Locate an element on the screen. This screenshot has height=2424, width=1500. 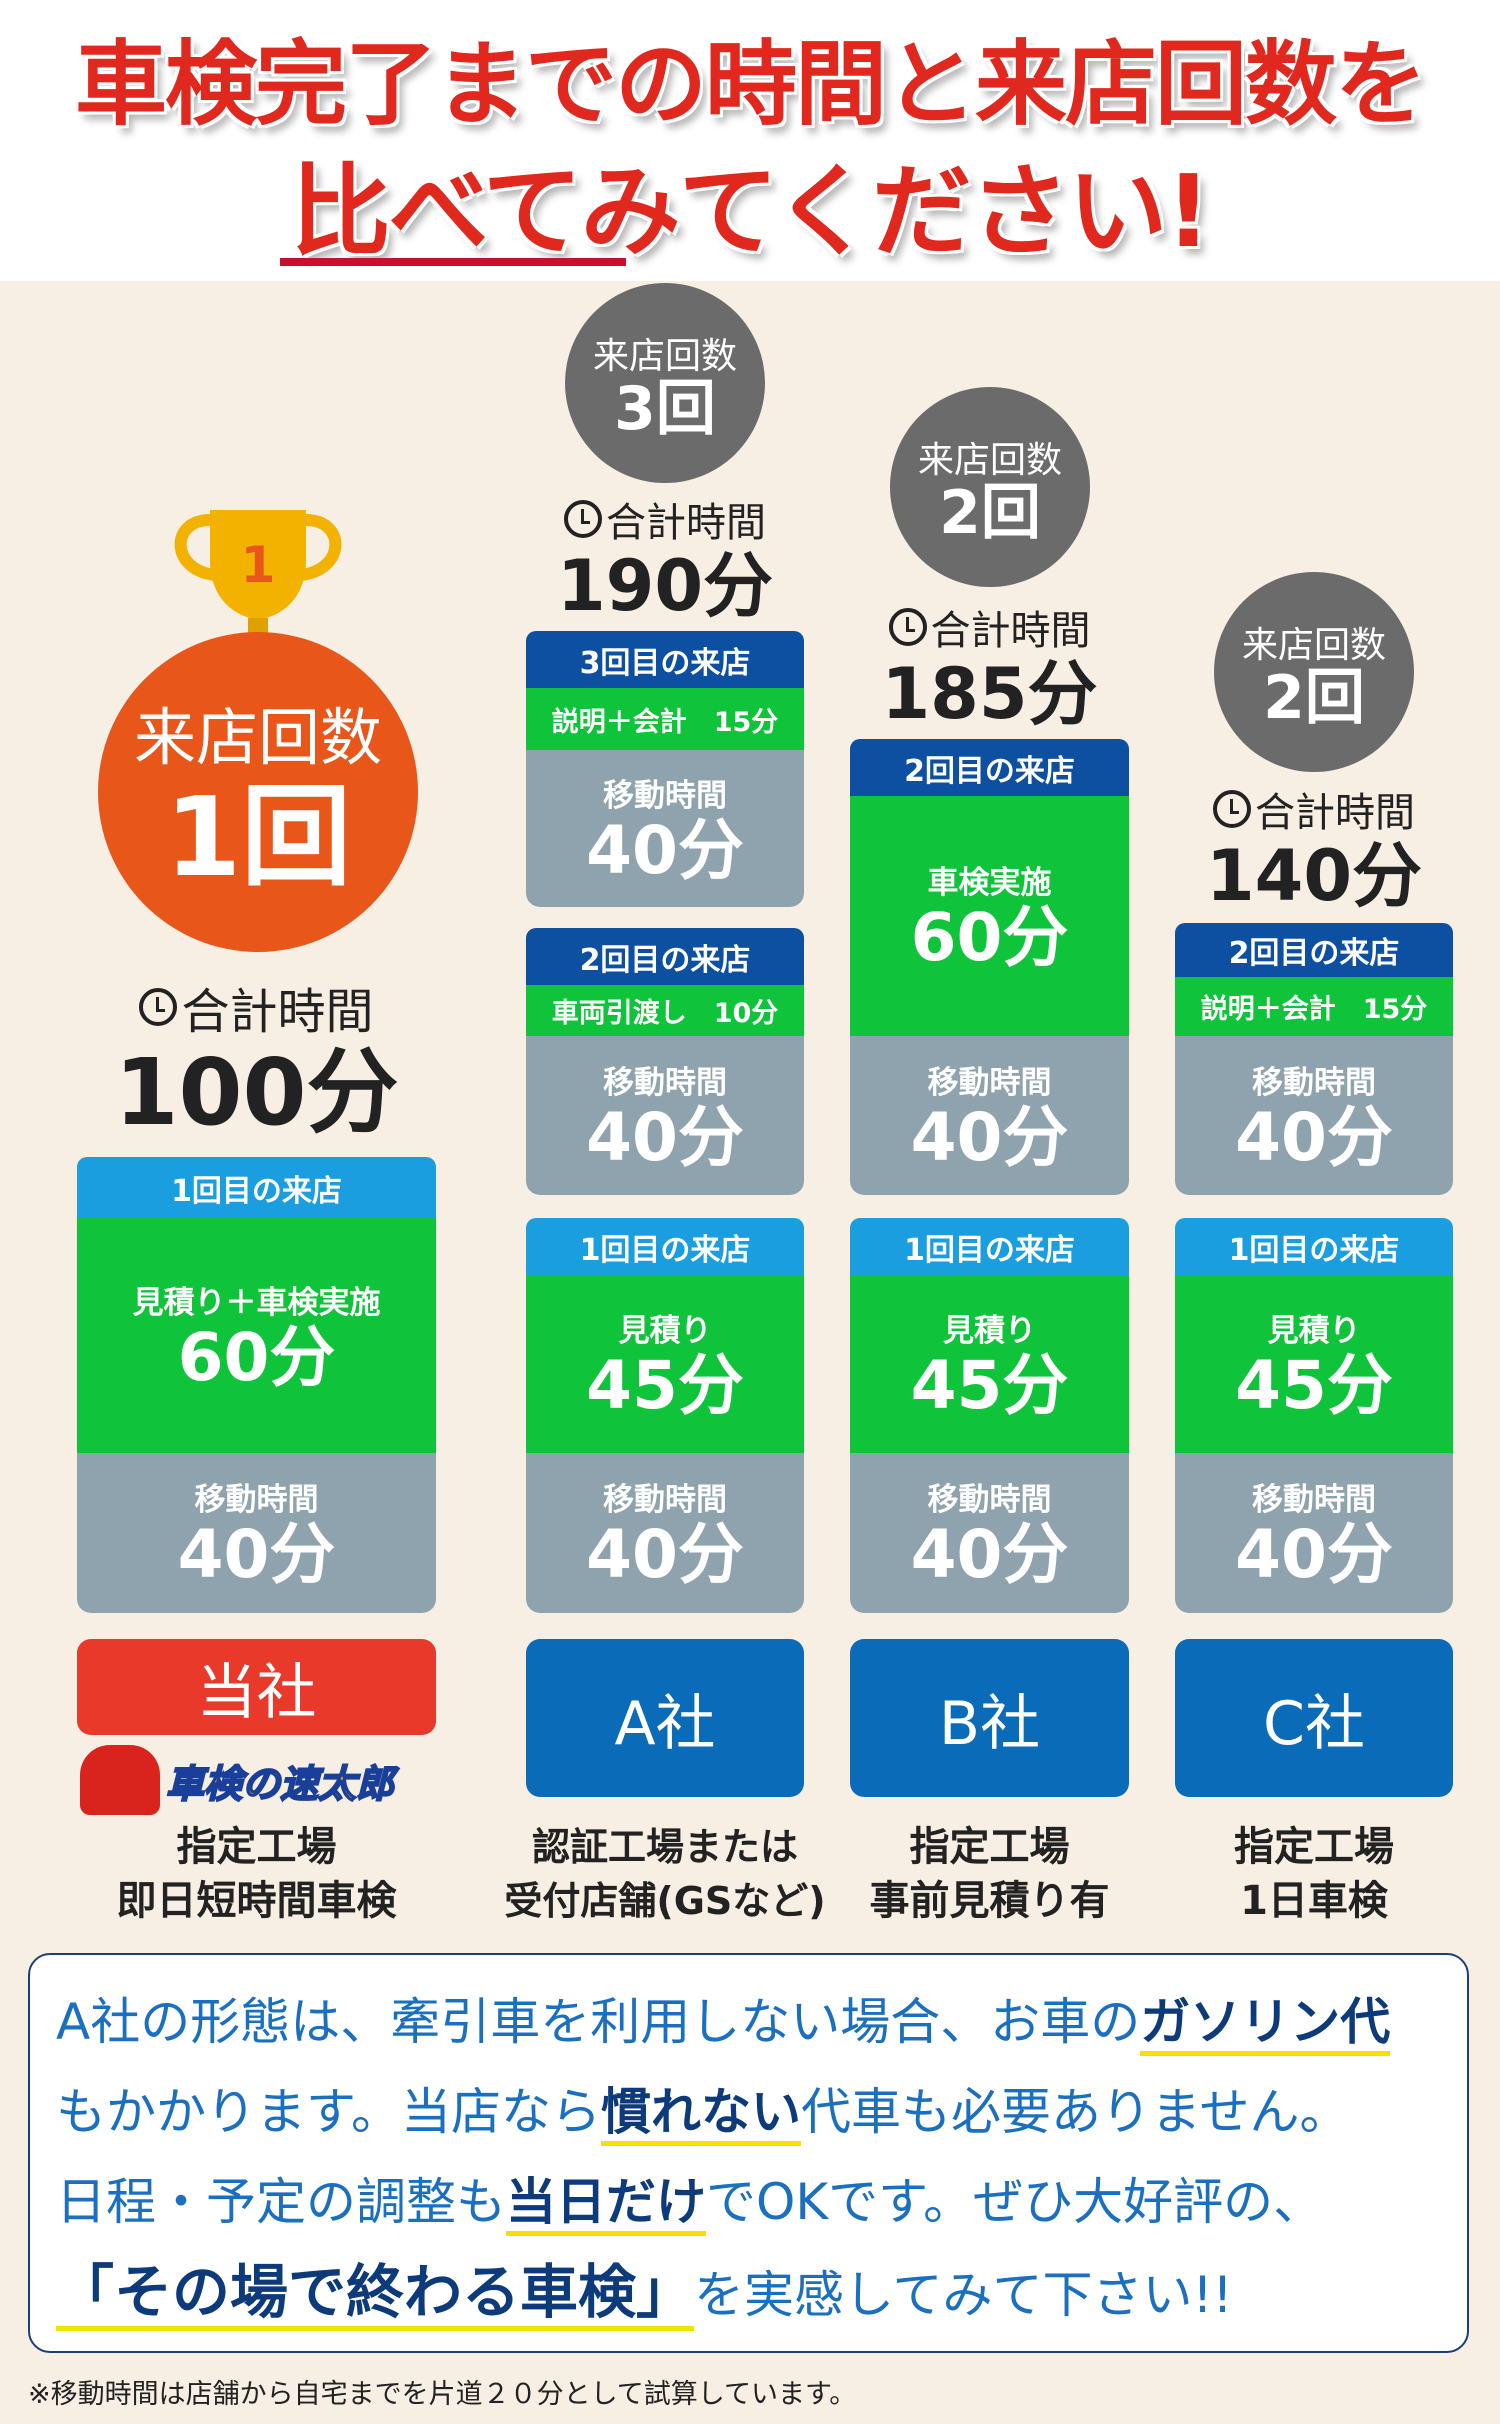
visit-count-badge: 来店回数 1回 is located at coordinates (258, 792).